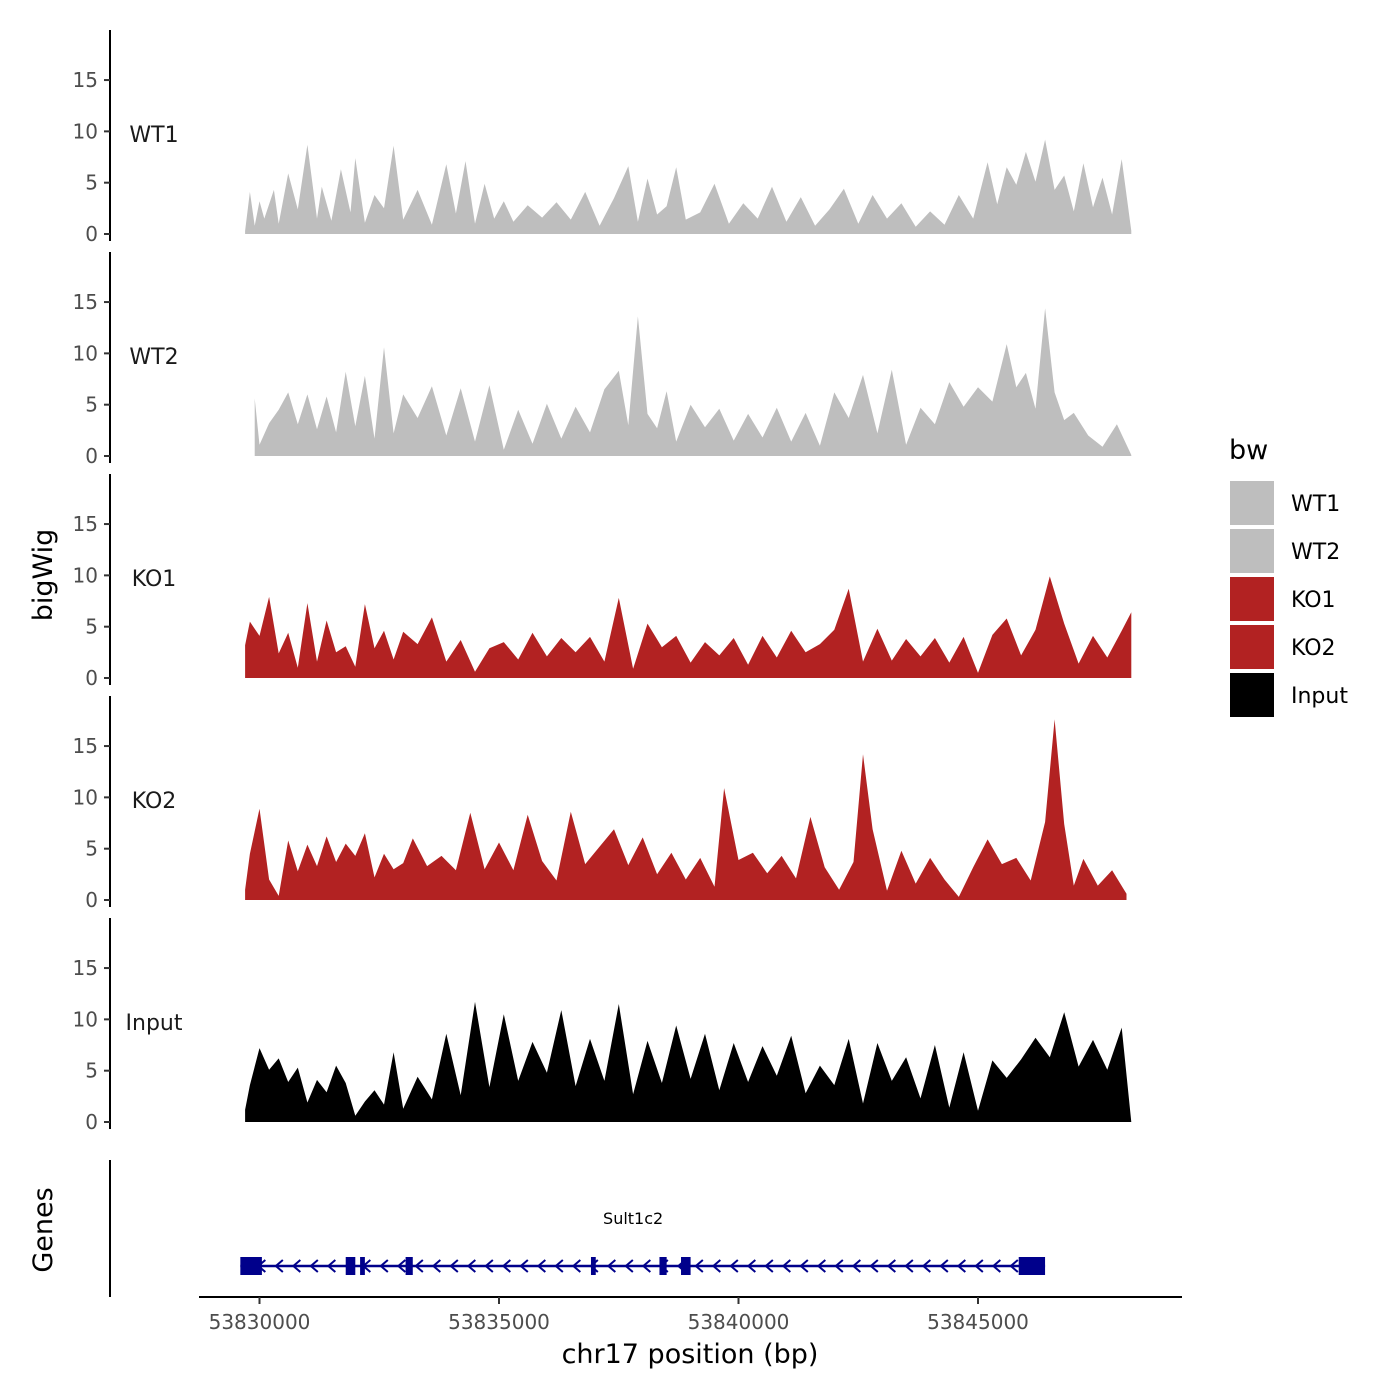 This screenshot has width=1400, height=1400. I want to click on y-axis-title: bigWig, so click(43, 575).